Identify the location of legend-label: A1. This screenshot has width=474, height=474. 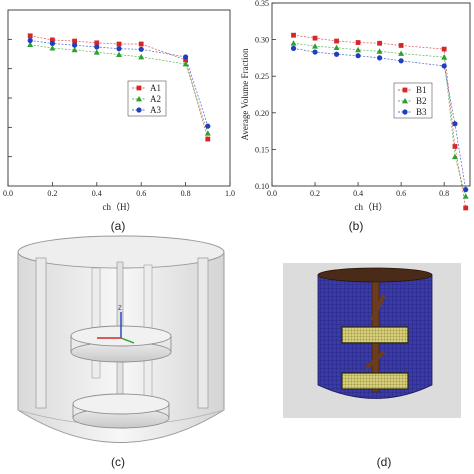
(155, 88).